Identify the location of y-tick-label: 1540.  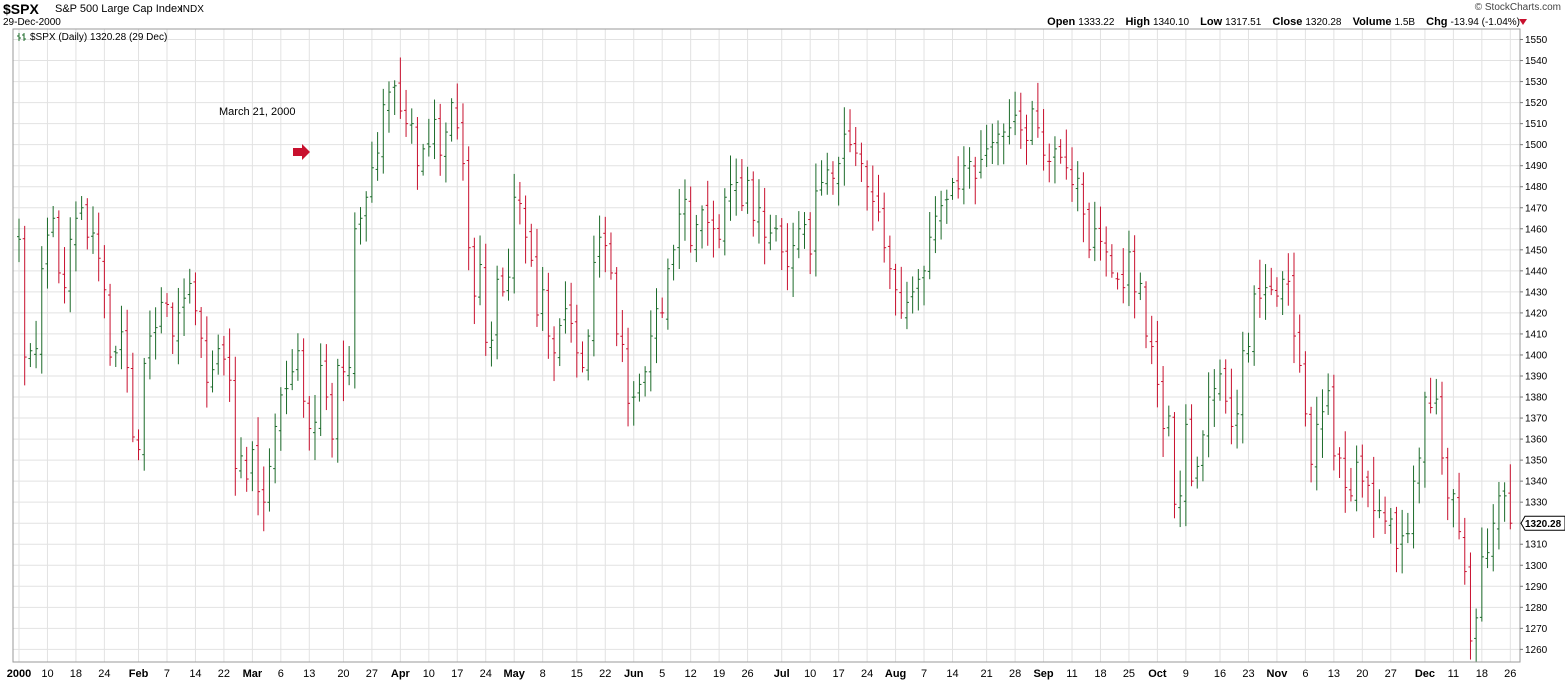
(1536, 61).